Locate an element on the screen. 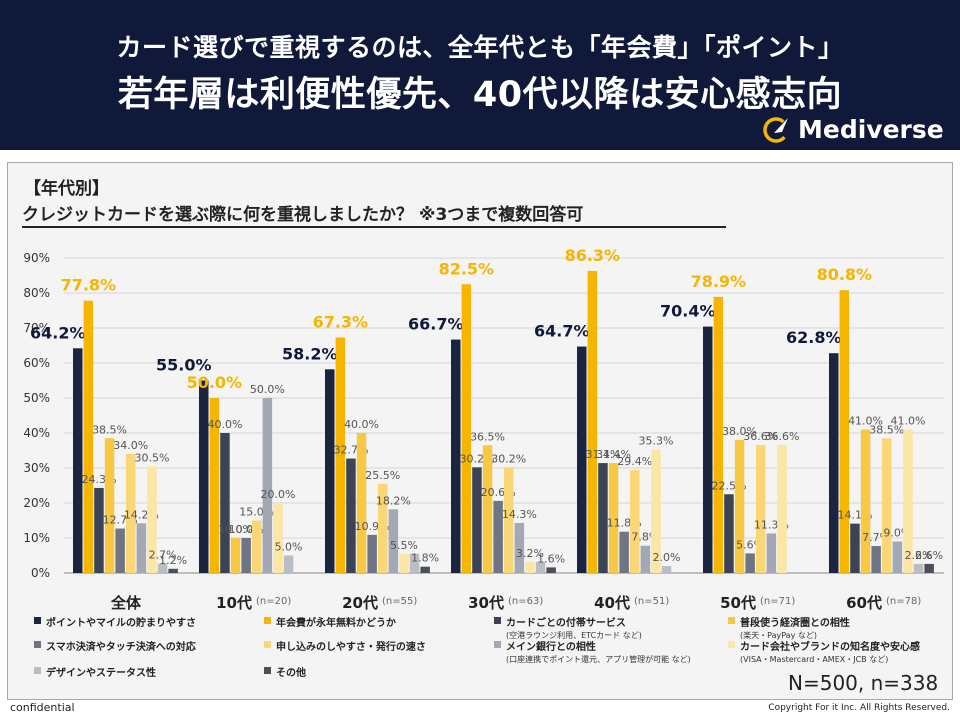 This screenshot has height=720, width=960. data-label: 29.4% is located at coordinates (634, 461).